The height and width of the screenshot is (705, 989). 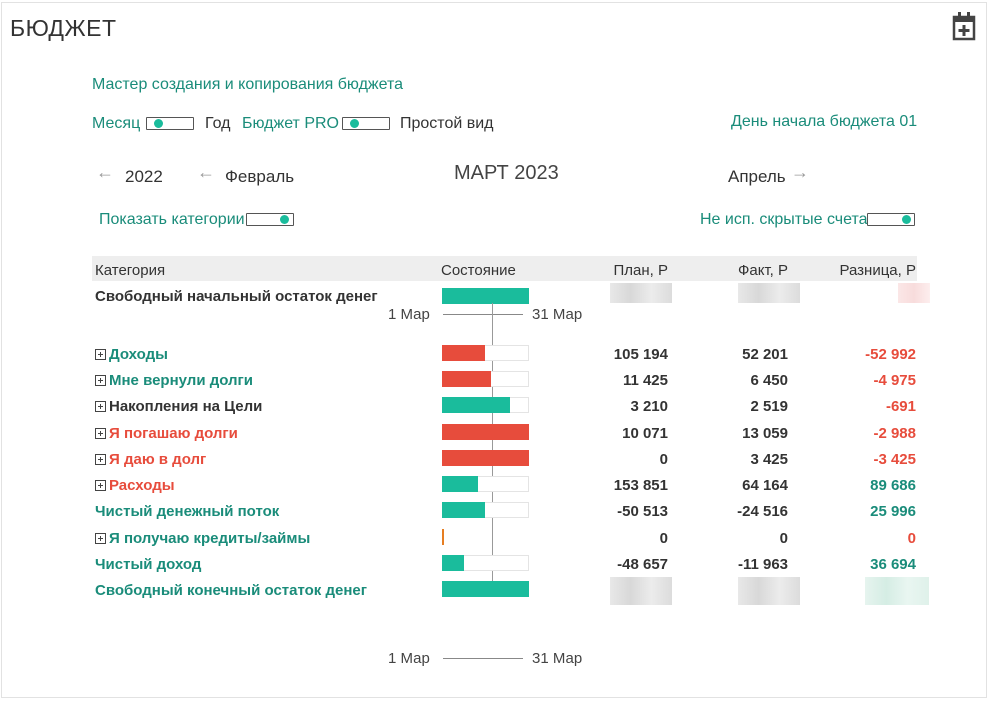 I want to click on plan-value: -48 657, so click(x=642, y=564).